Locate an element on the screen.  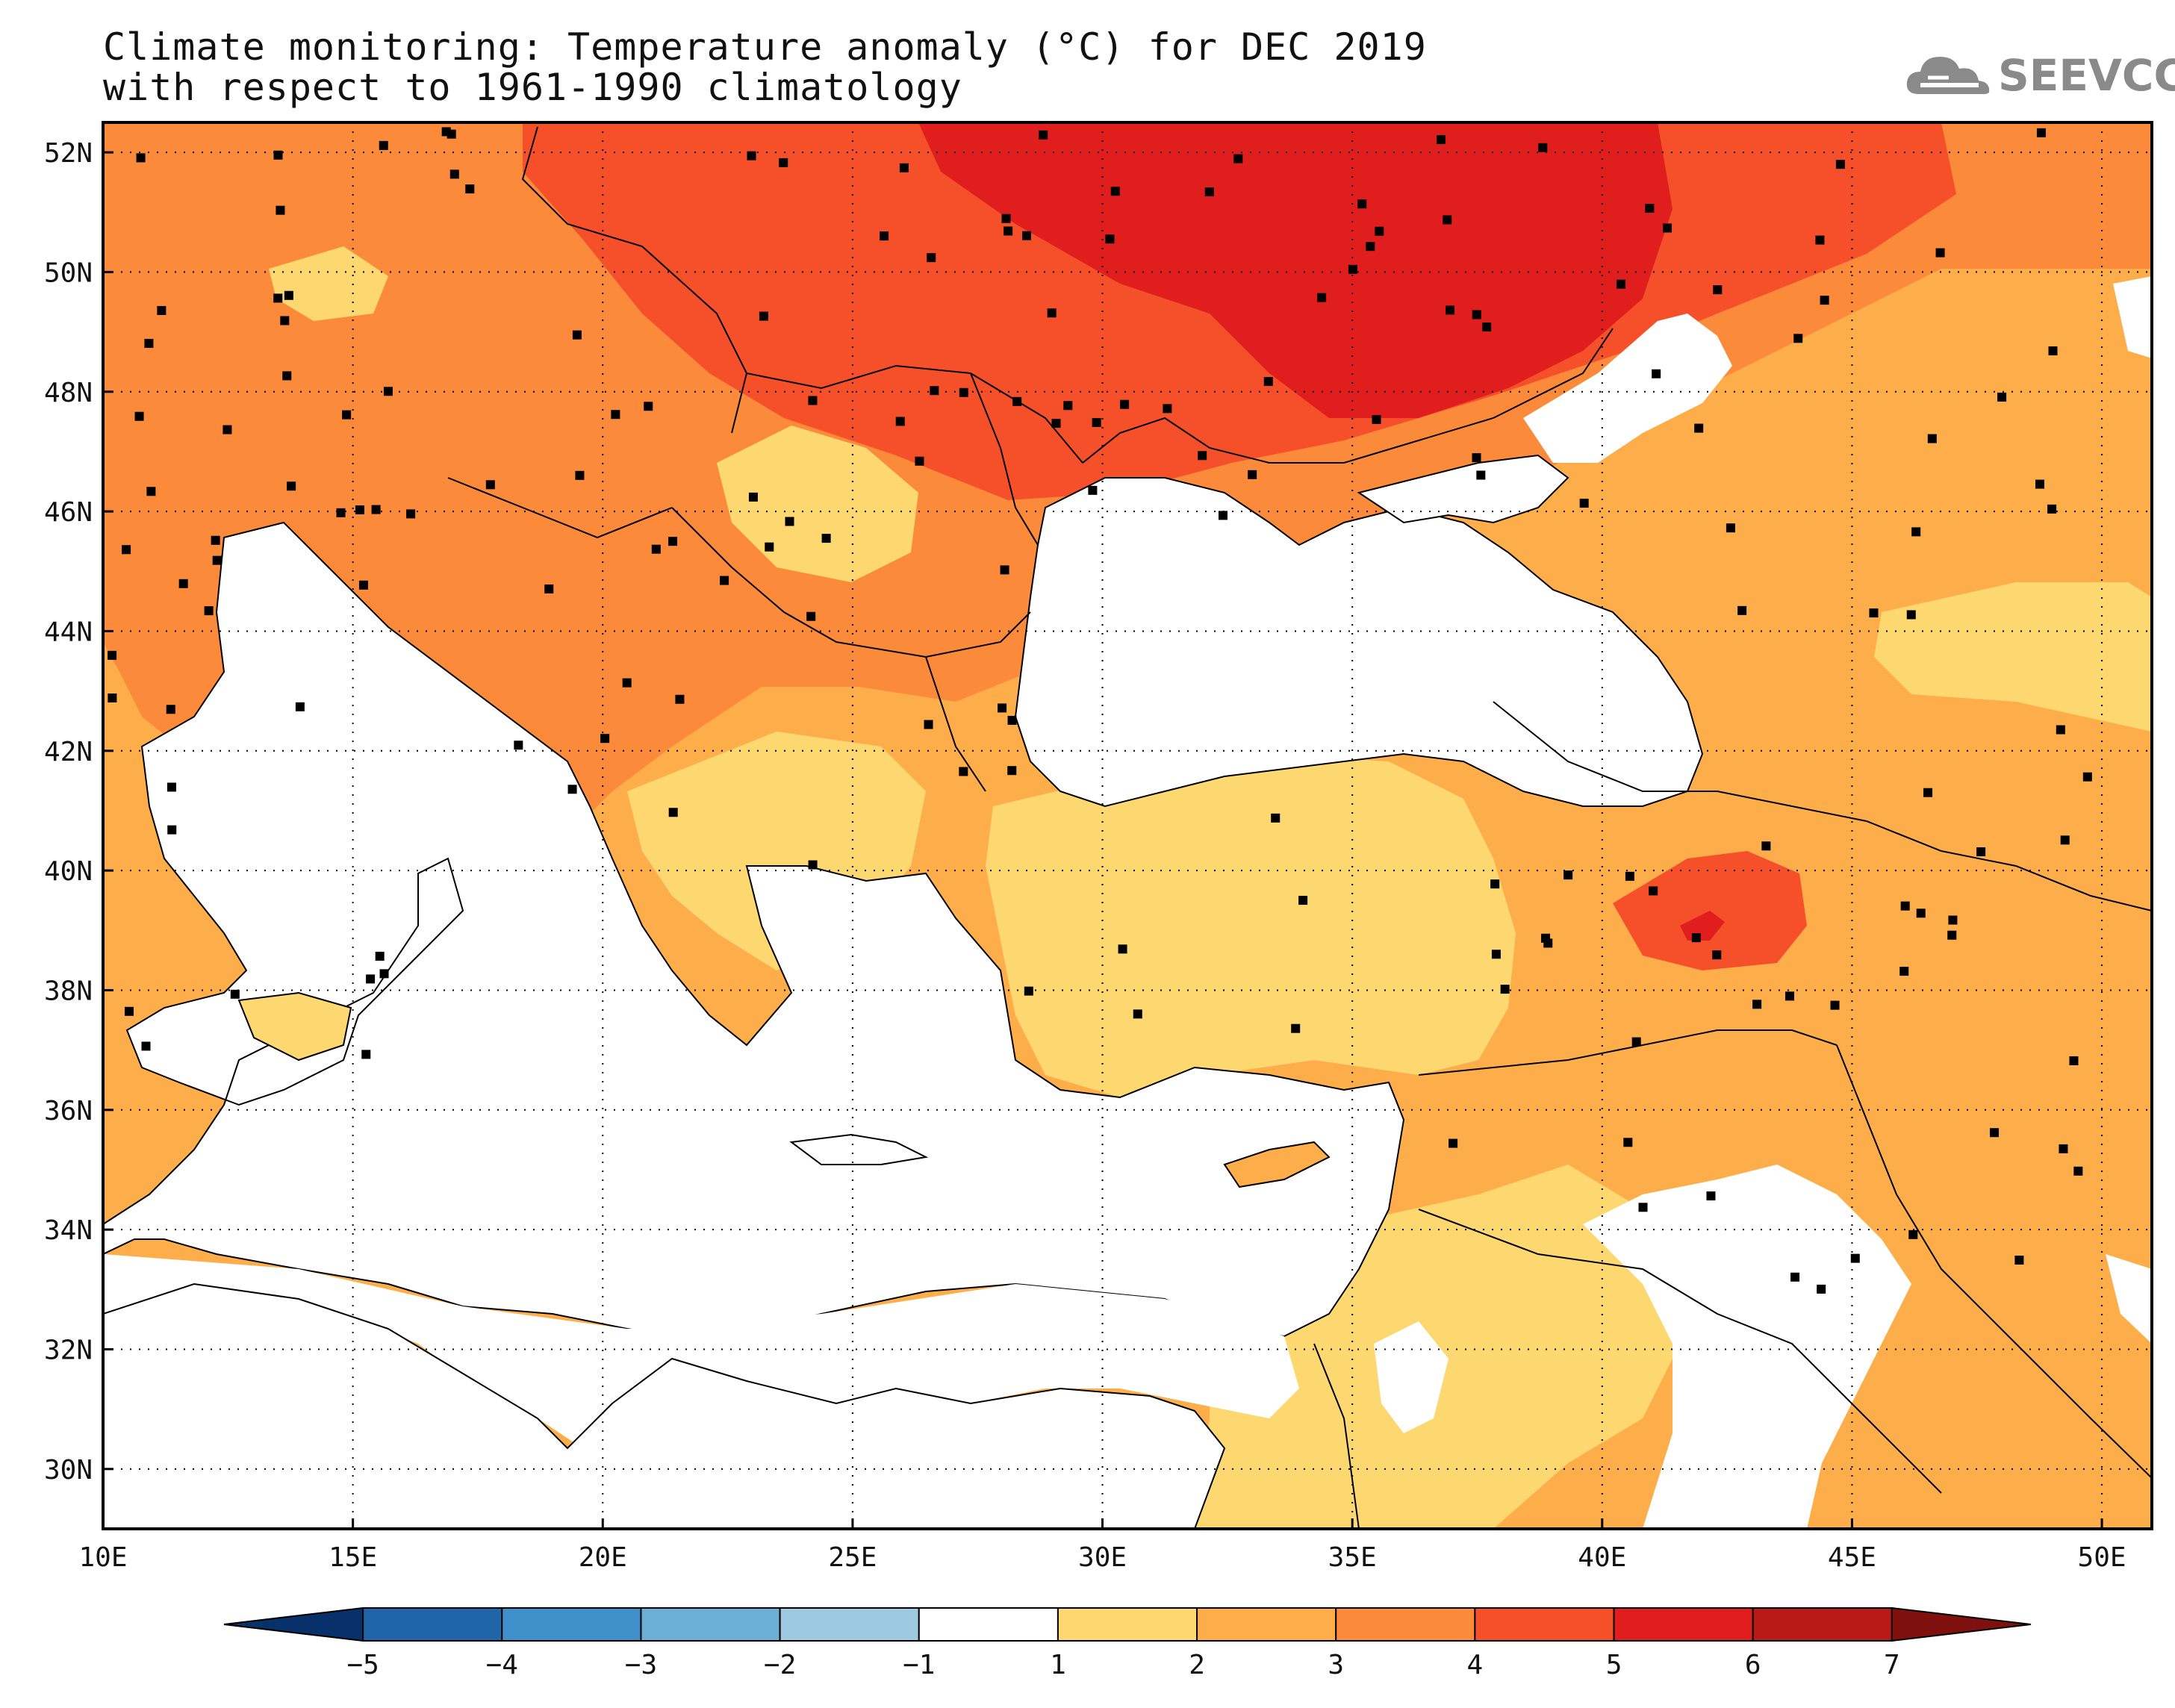
lon-tick-label: 25E is located at coordinates (852, 1557).